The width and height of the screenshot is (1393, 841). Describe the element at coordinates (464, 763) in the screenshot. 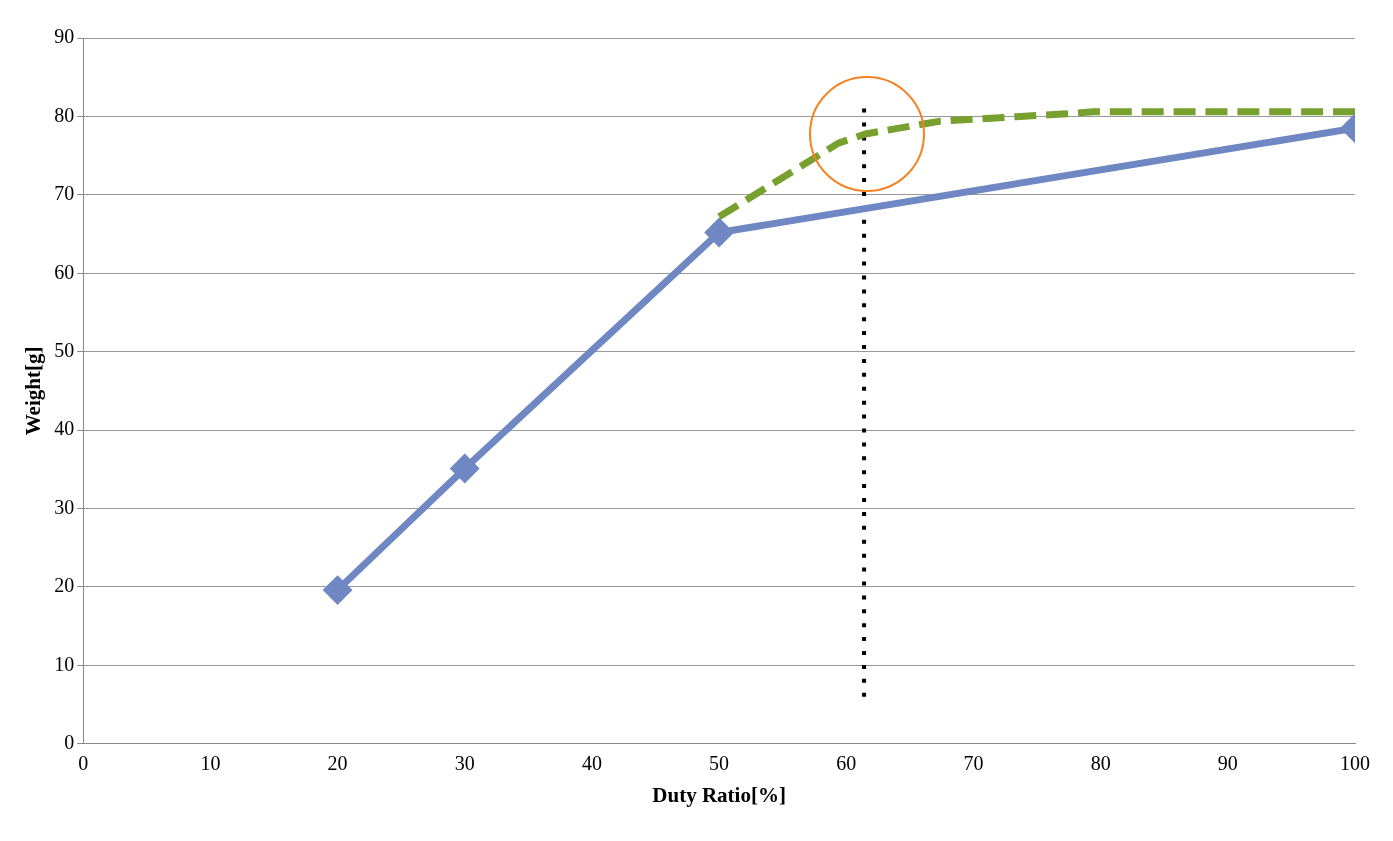

I see `x-tick-label: 30` at that location.